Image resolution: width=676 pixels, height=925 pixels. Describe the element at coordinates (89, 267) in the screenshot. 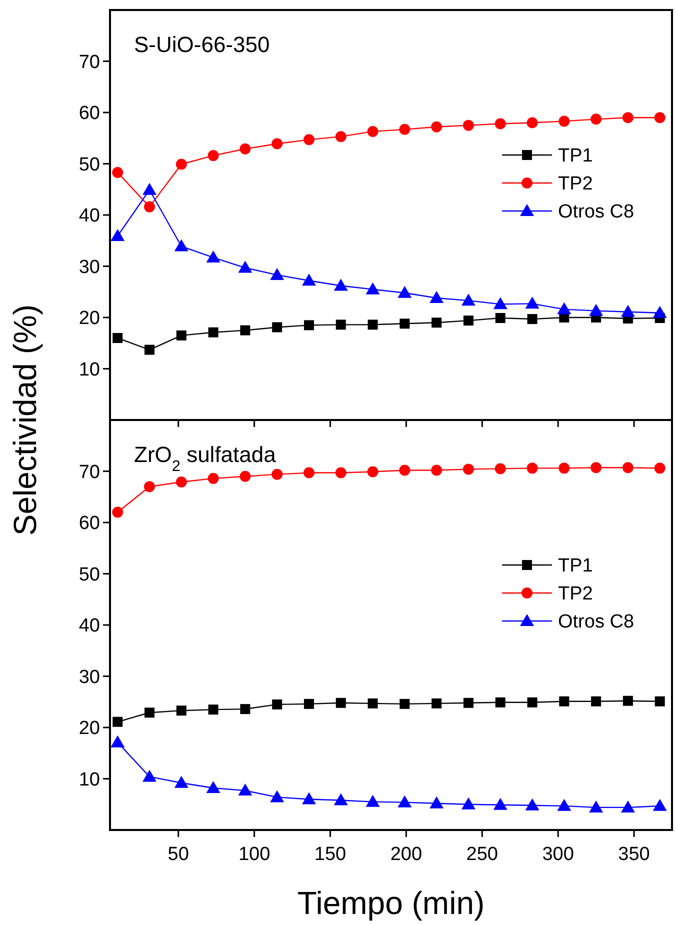

I see `y-tick-label: 30` at that location.